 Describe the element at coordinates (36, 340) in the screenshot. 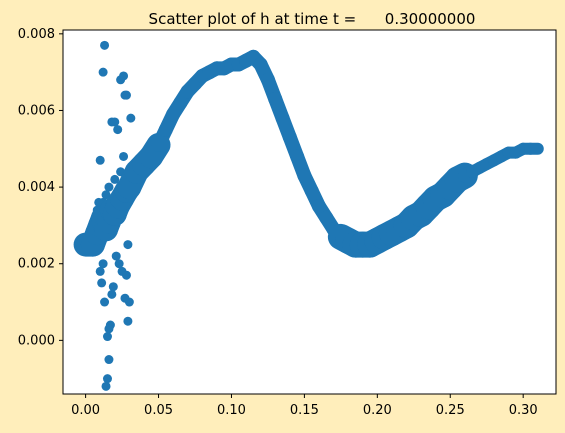

I see `y-tick-label: 0.000` at that location.